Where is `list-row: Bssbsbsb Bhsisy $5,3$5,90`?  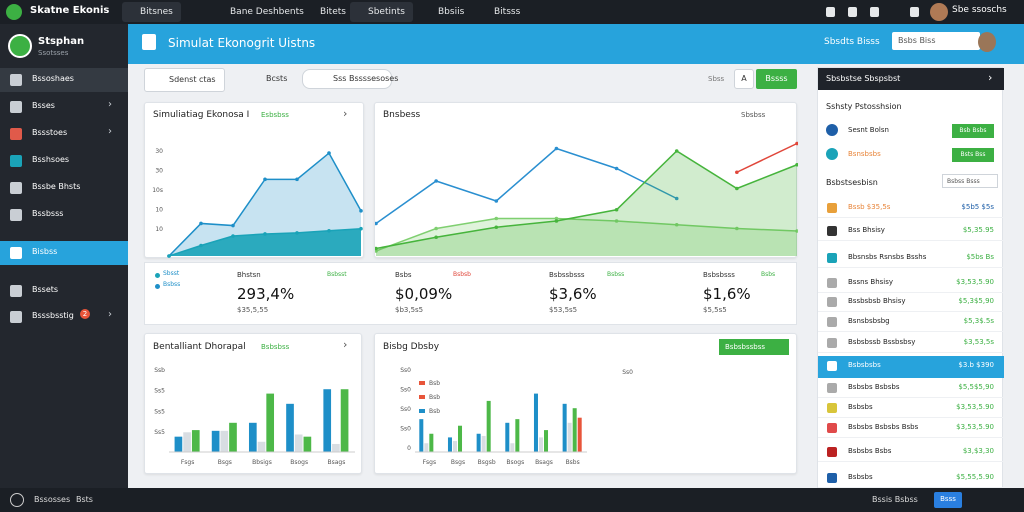 list-row: Bssbsbsb Bhsisy $5,3$5,90 is located at coordinates (911, 302).